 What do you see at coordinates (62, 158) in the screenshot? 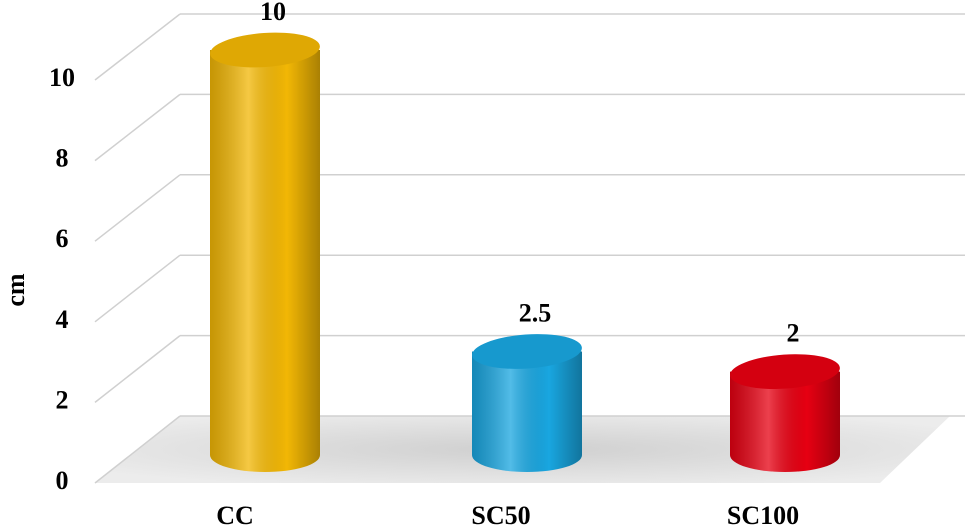
I see `y-tick-label: 8` at bounding box center [62, 158].